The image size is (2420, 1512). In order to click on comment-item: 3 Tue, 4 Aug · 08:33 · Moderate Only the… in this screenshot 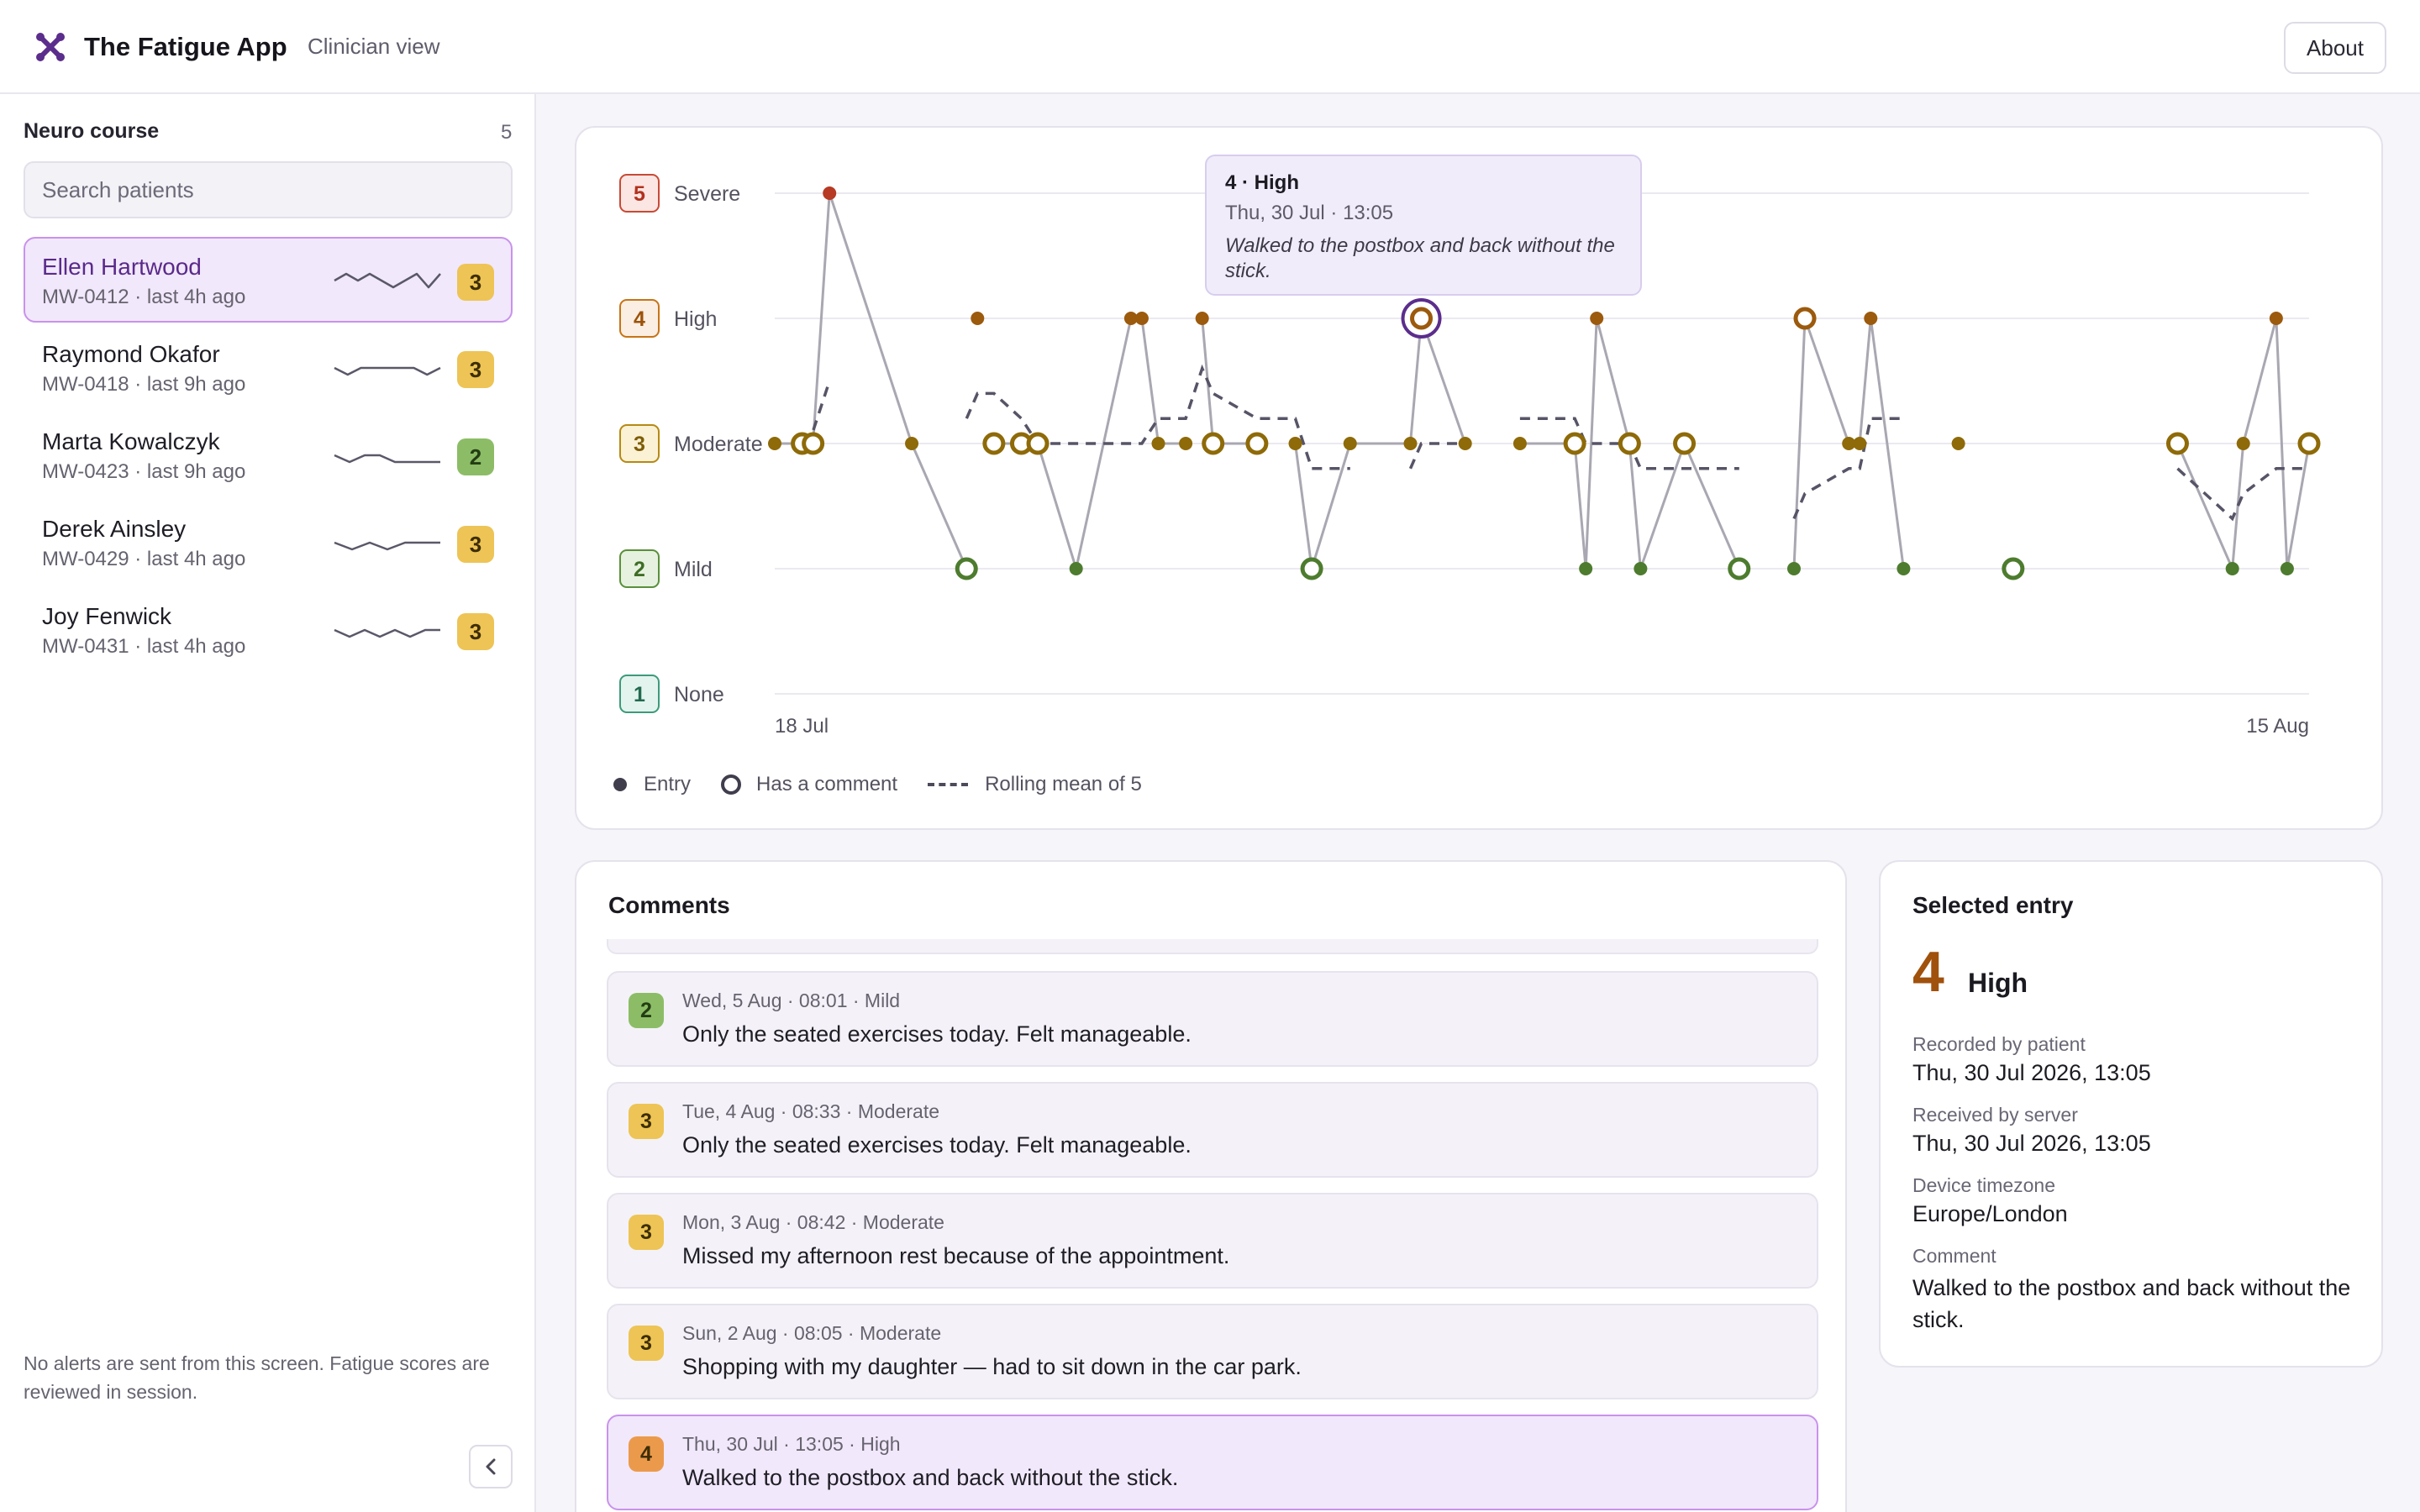, I will do `click(1212, 1130)`.